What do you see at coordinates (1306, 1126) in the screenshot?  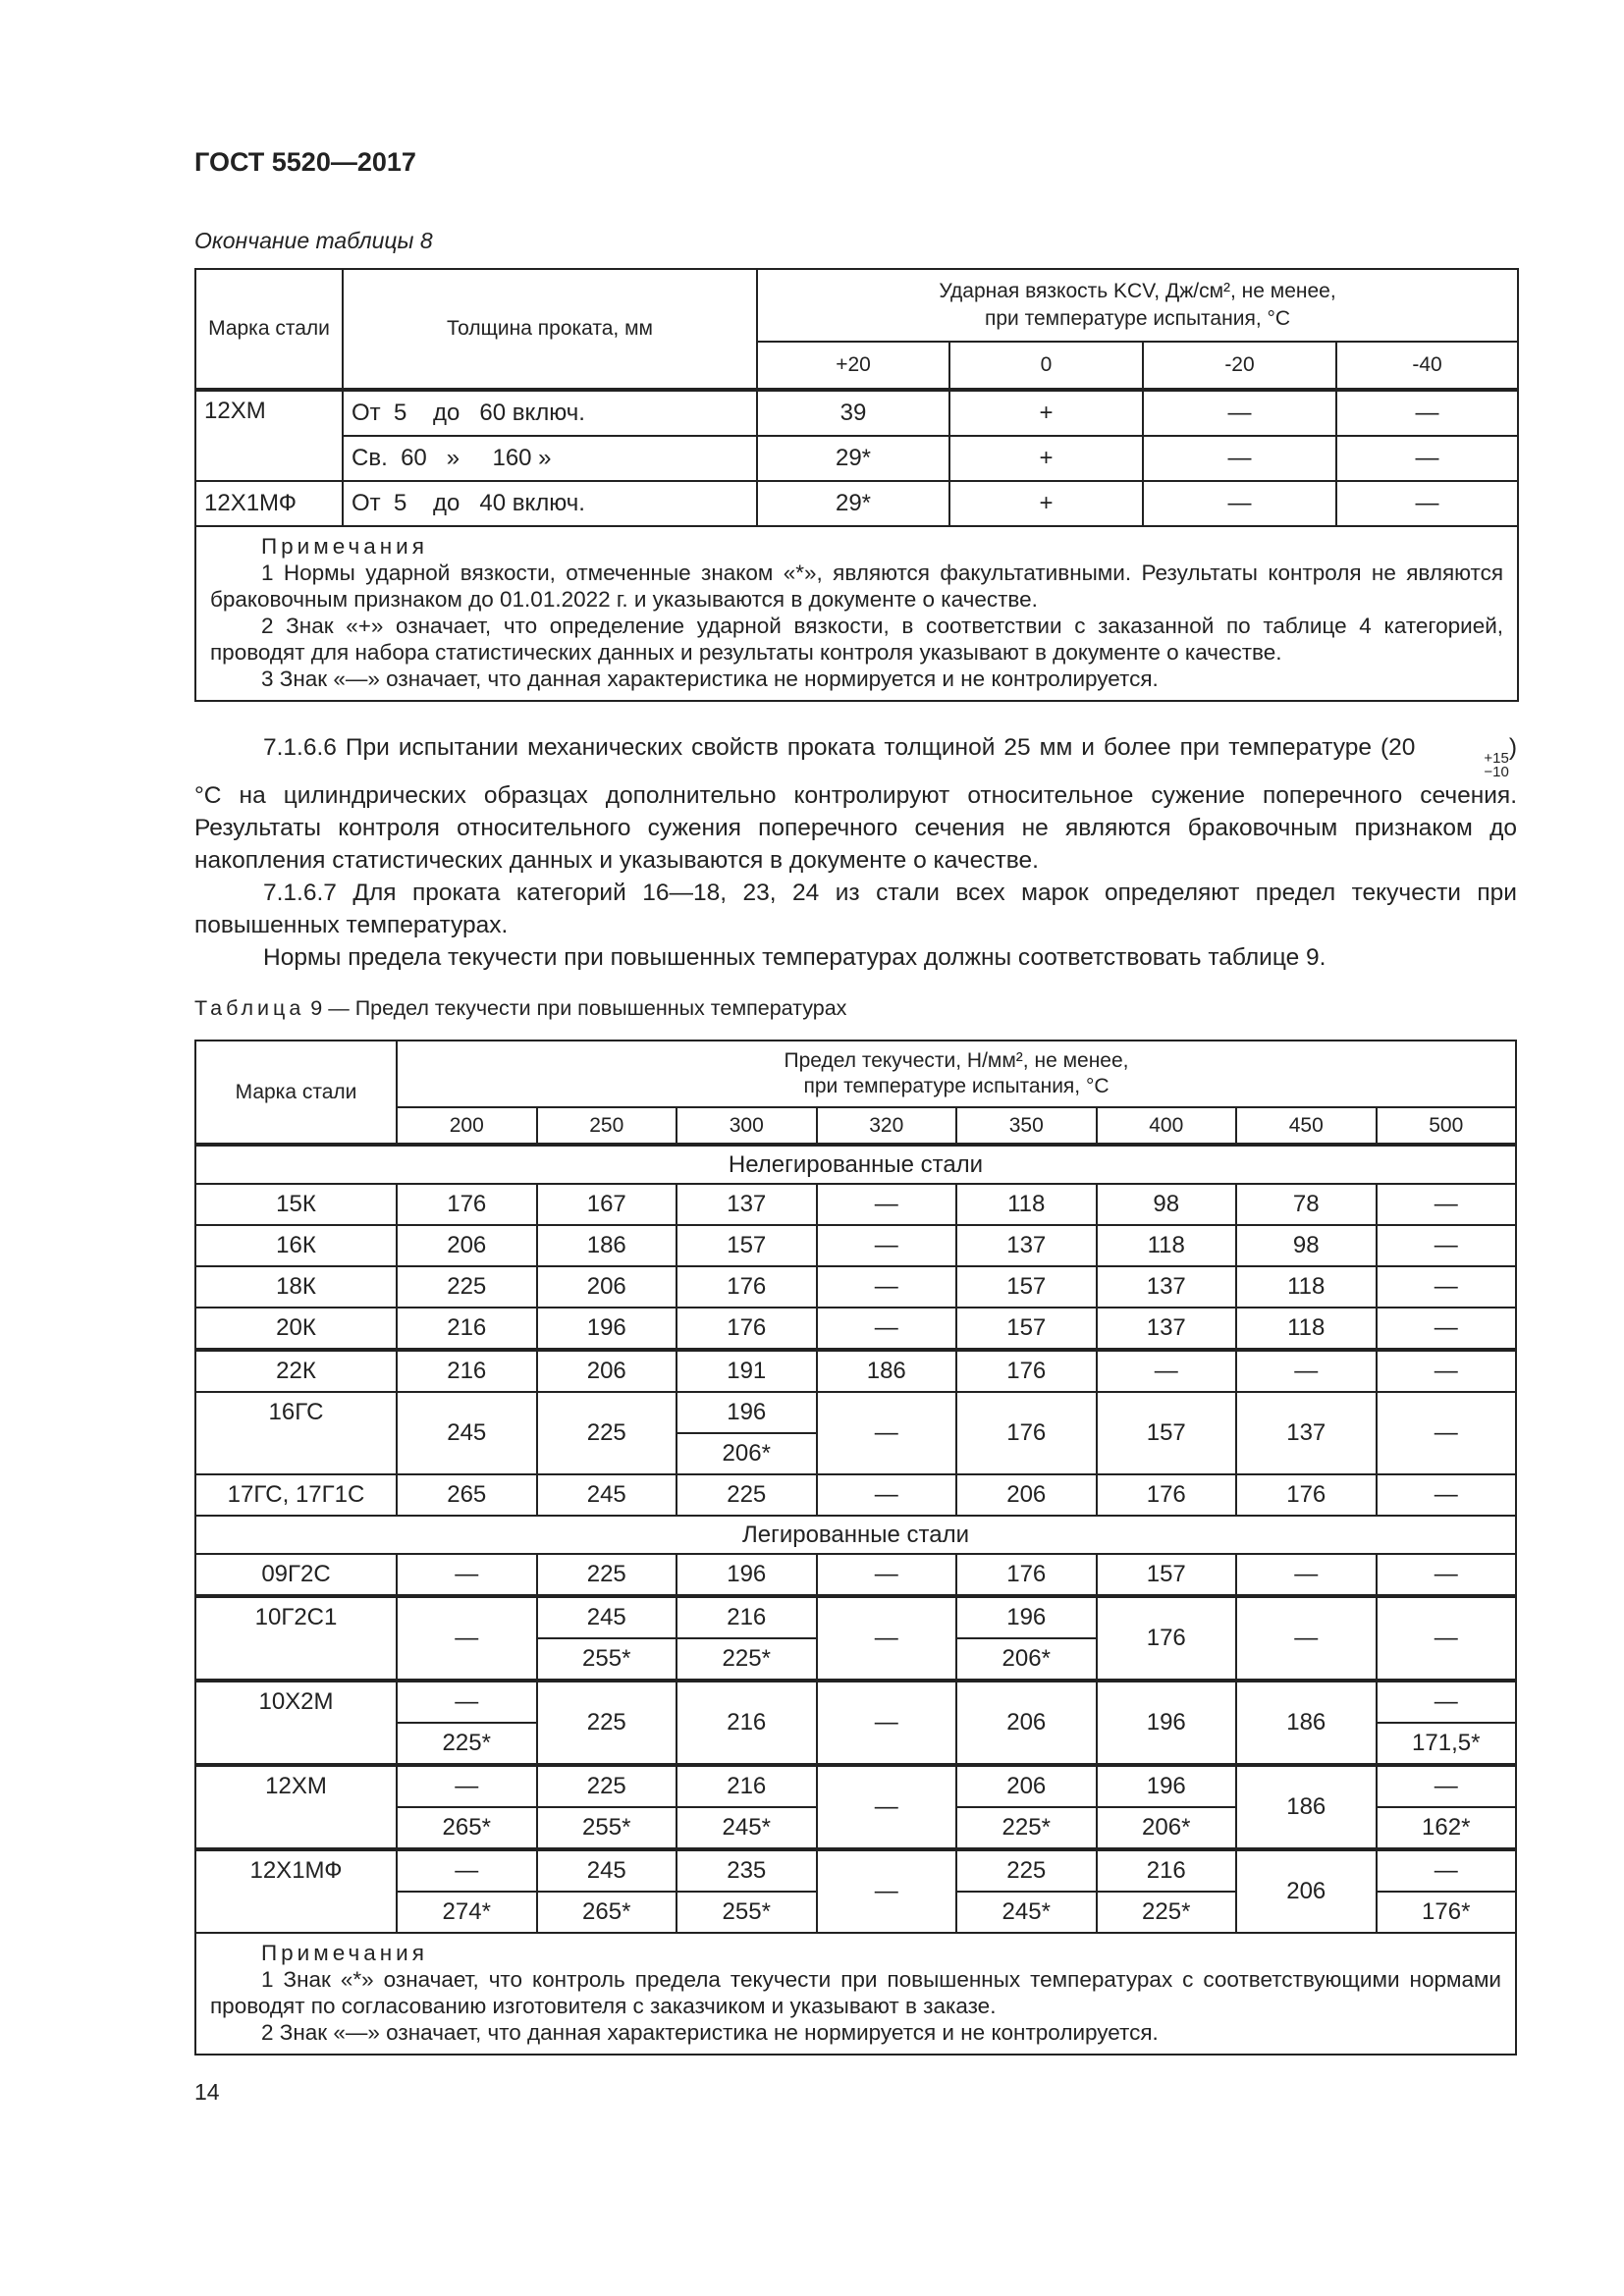 I see `temp-header: 450` at bounding box center [1306, 1126].